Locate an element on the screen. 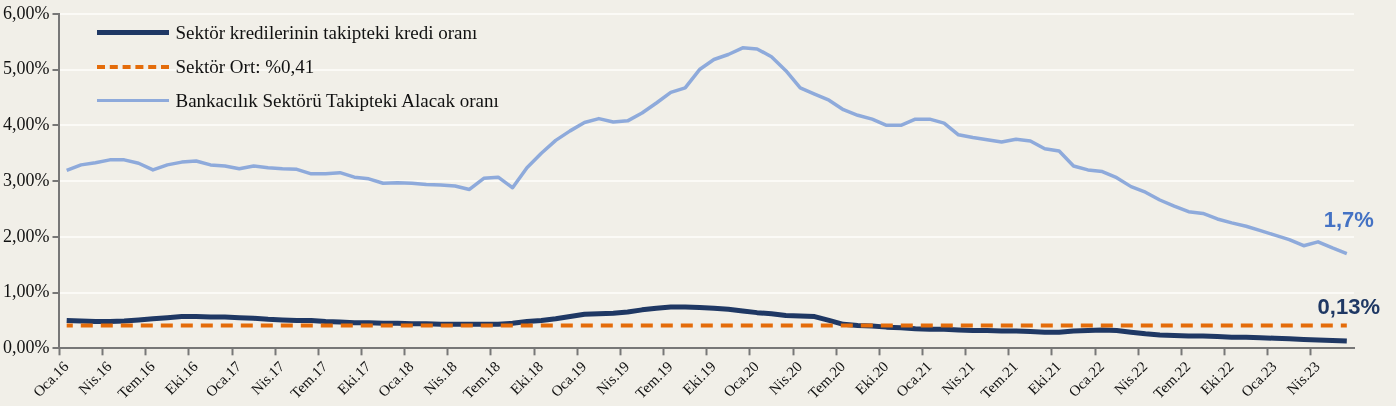  y-tick-label: 4,00% is located at coordinates (26, 124).